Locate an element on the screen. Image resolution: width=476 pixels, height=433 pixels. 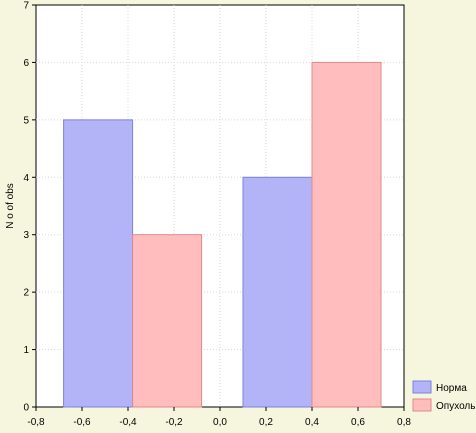
x-tick-label: 0,6 is located at coordinates (358, 422).